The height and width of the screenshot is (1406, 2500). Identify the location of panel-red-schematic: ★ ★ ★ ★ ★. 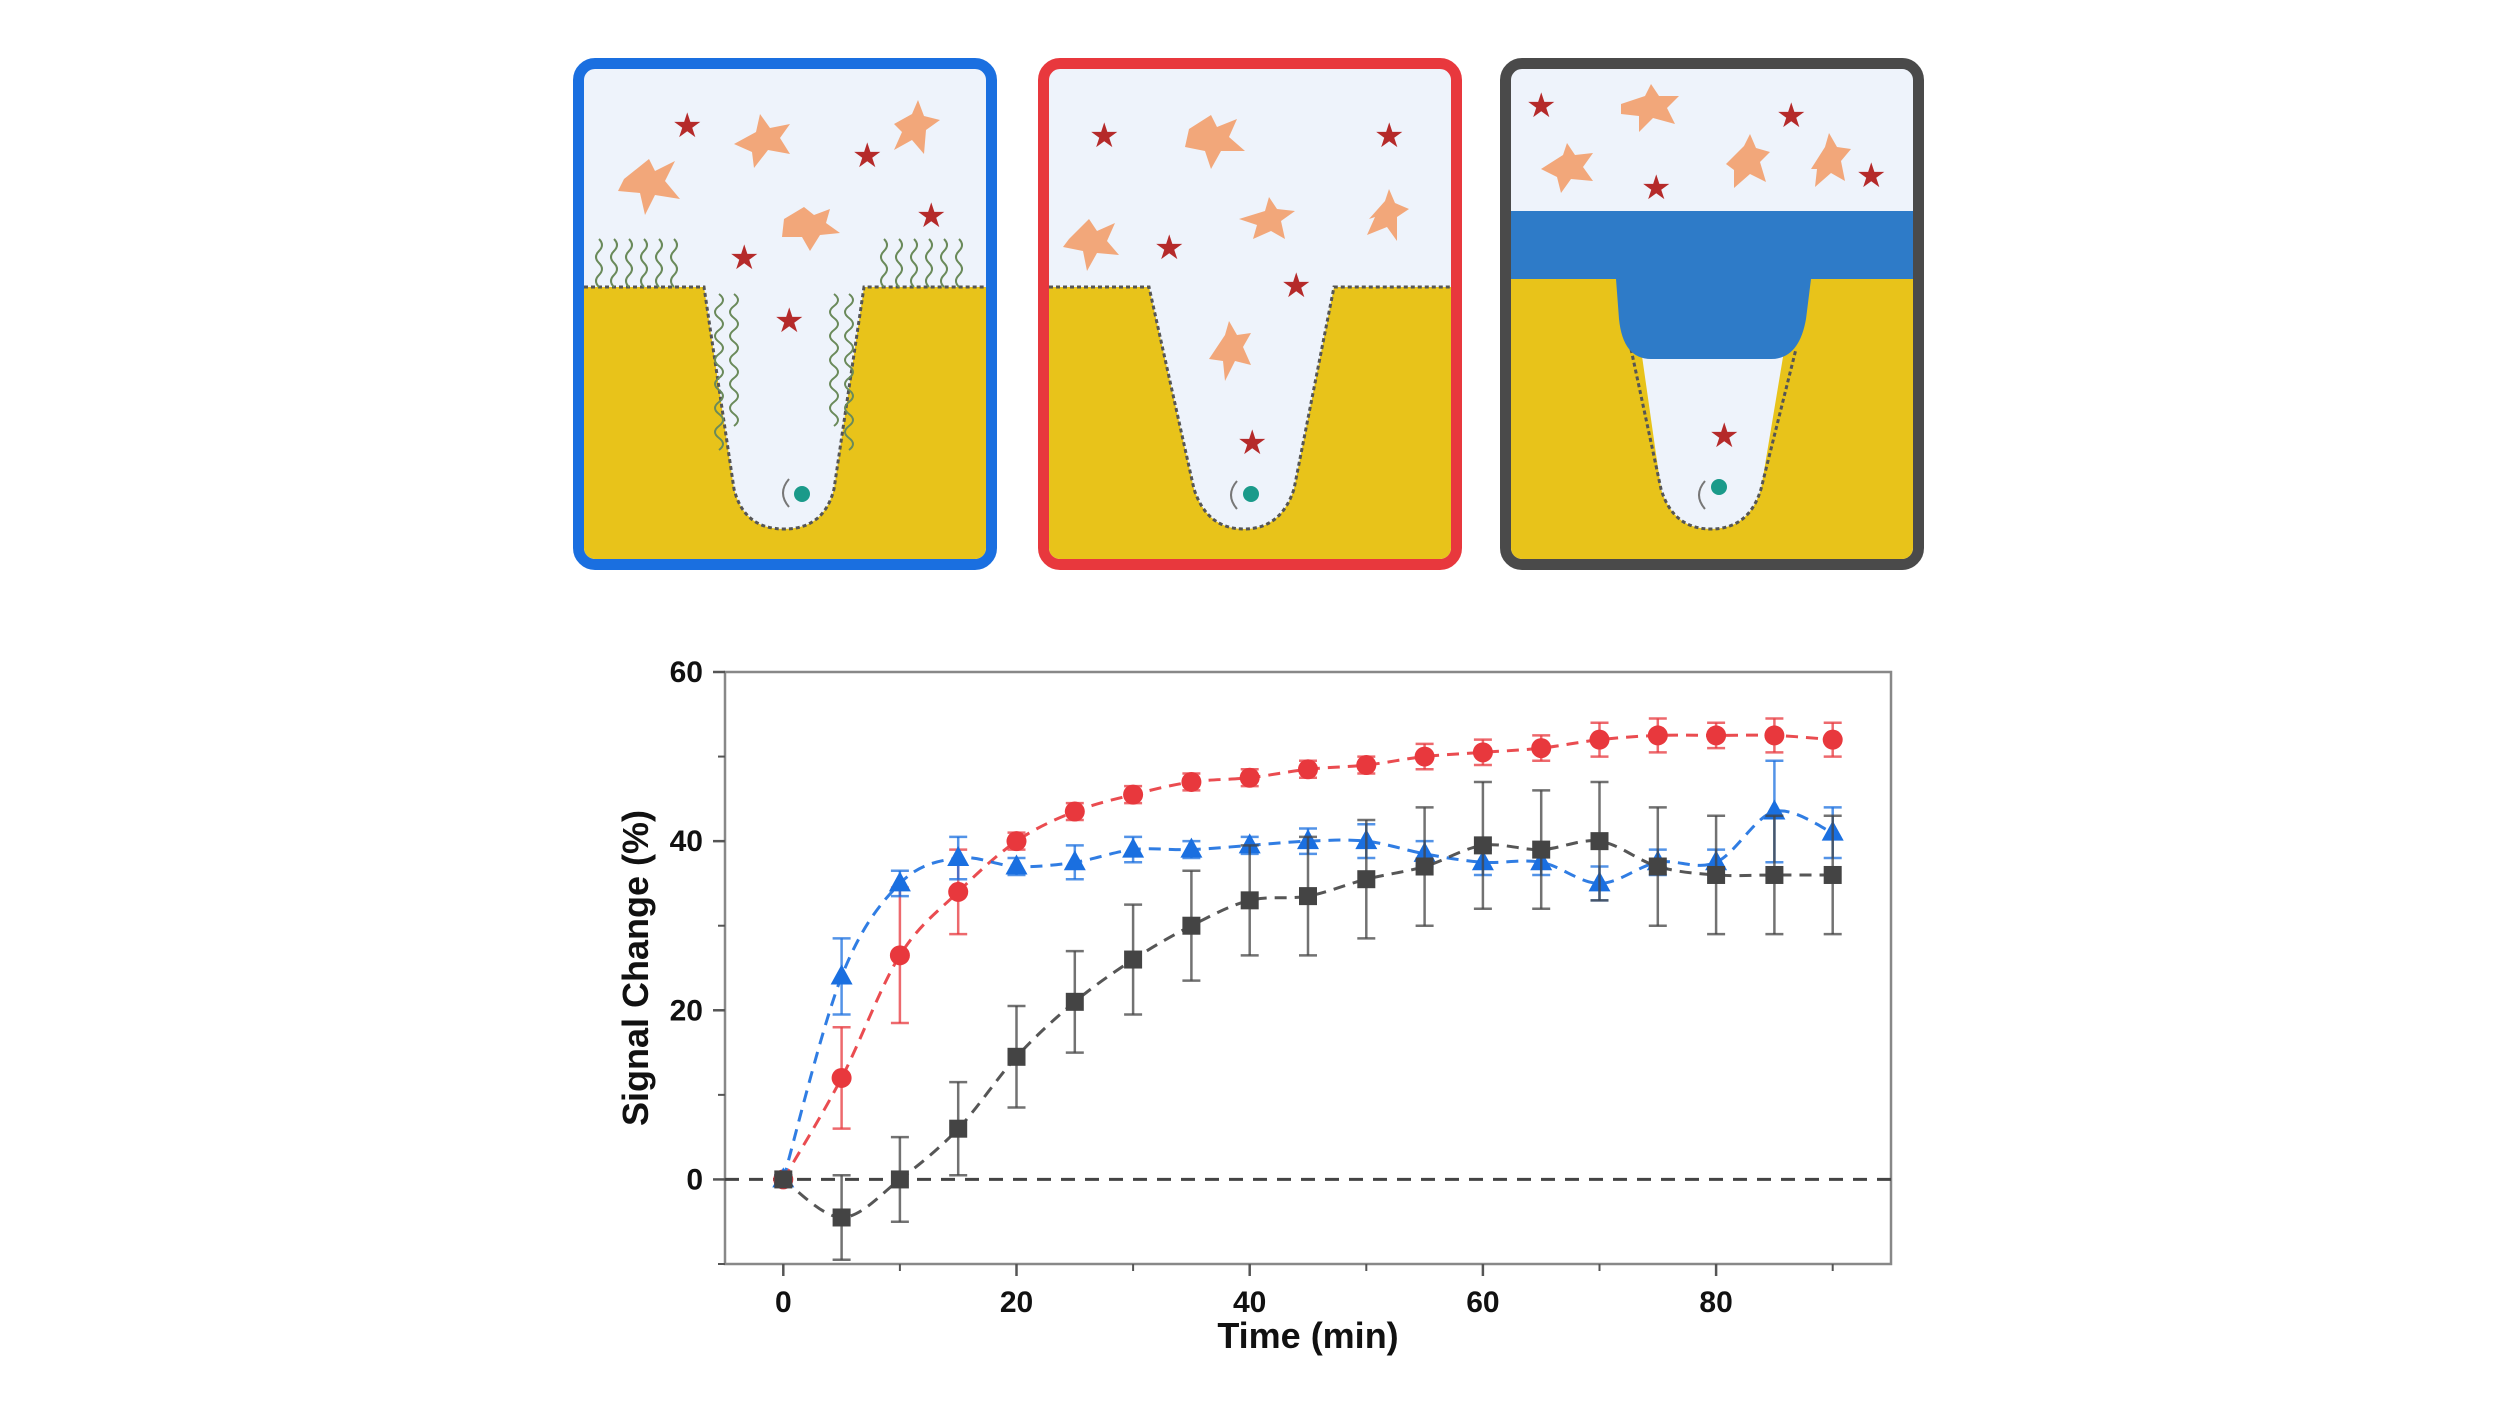
(1250, 314).